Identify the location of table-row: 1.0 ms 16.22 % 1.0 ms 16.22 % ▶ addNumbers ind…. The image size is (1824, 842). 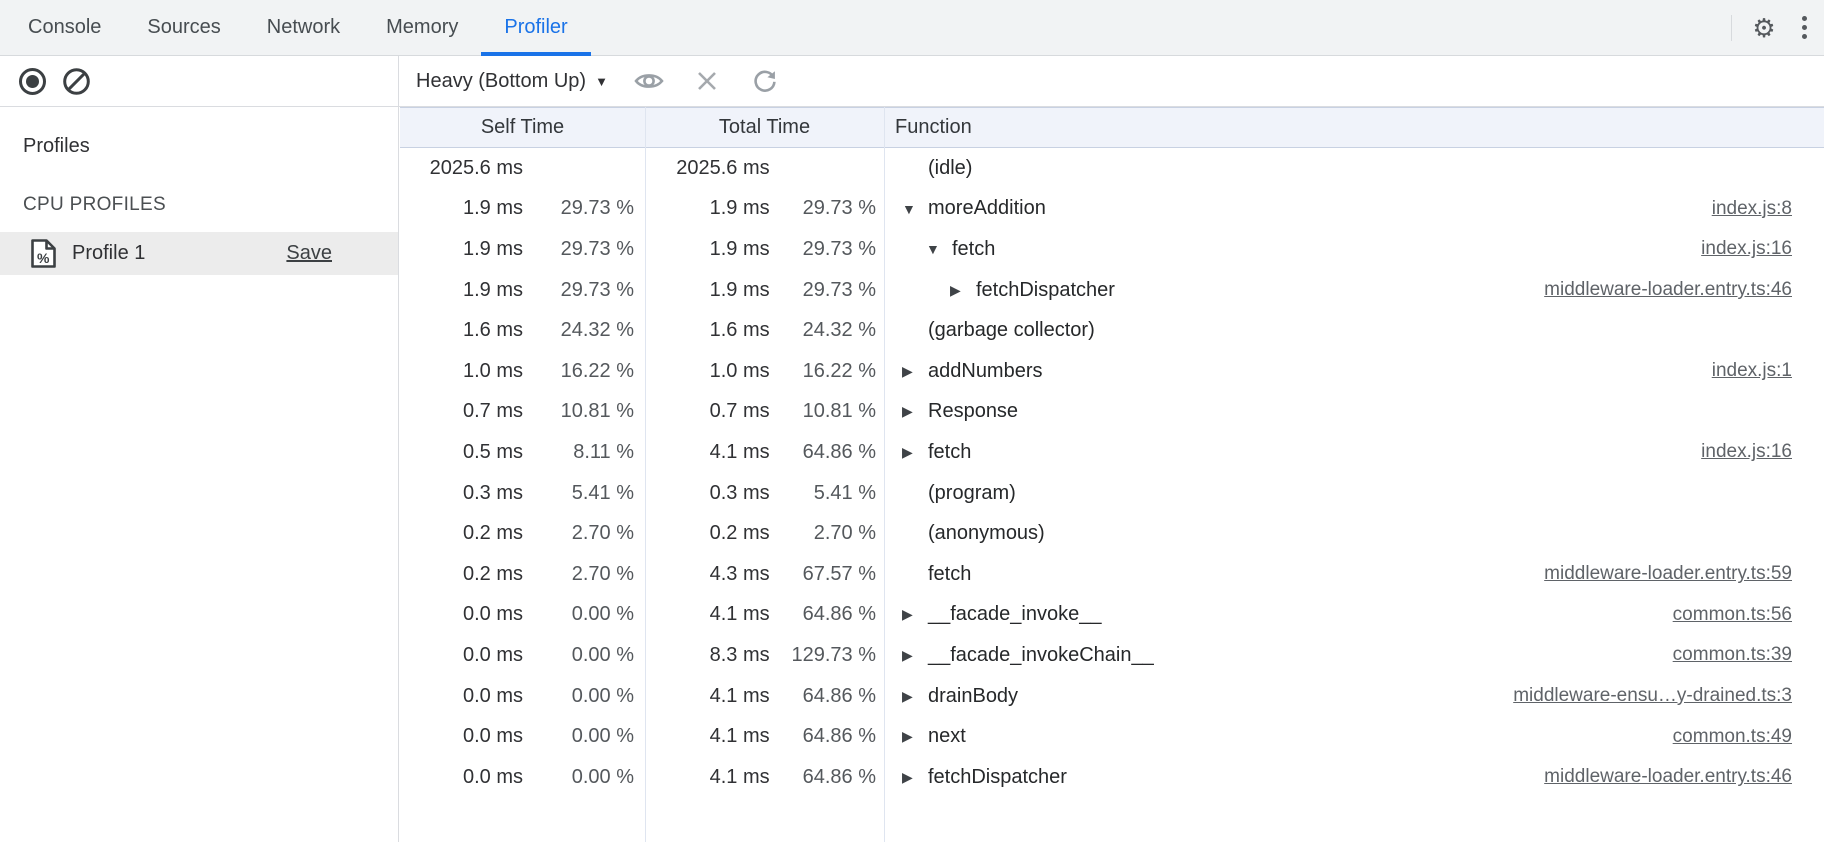
(1112, 371).